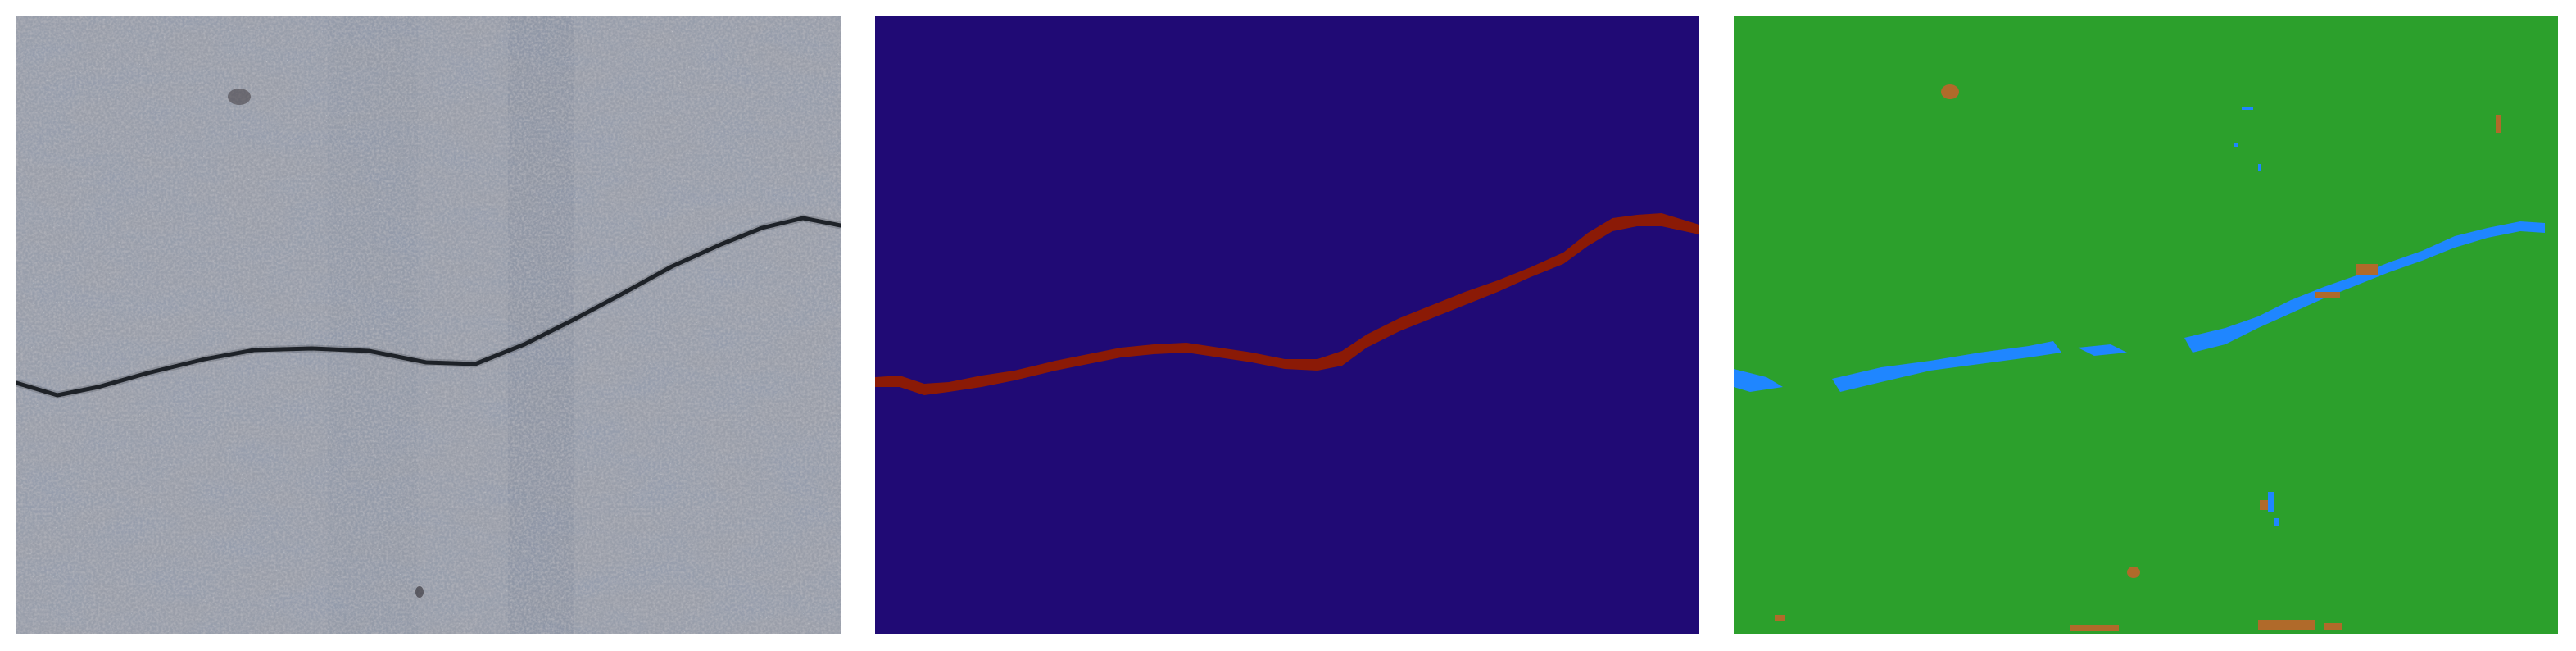 The width and height of the screenshot is (2576, 651). Describe the element at coordinates (429, 307) in the screenshot. I see `crack-line` at that location.